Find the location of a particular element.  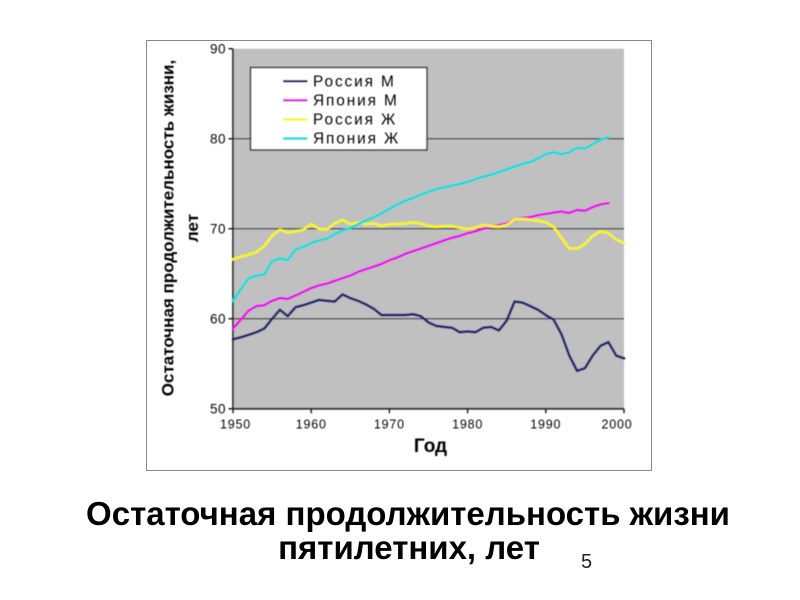

svg-text: 80 is located at coordinates (218, 138).